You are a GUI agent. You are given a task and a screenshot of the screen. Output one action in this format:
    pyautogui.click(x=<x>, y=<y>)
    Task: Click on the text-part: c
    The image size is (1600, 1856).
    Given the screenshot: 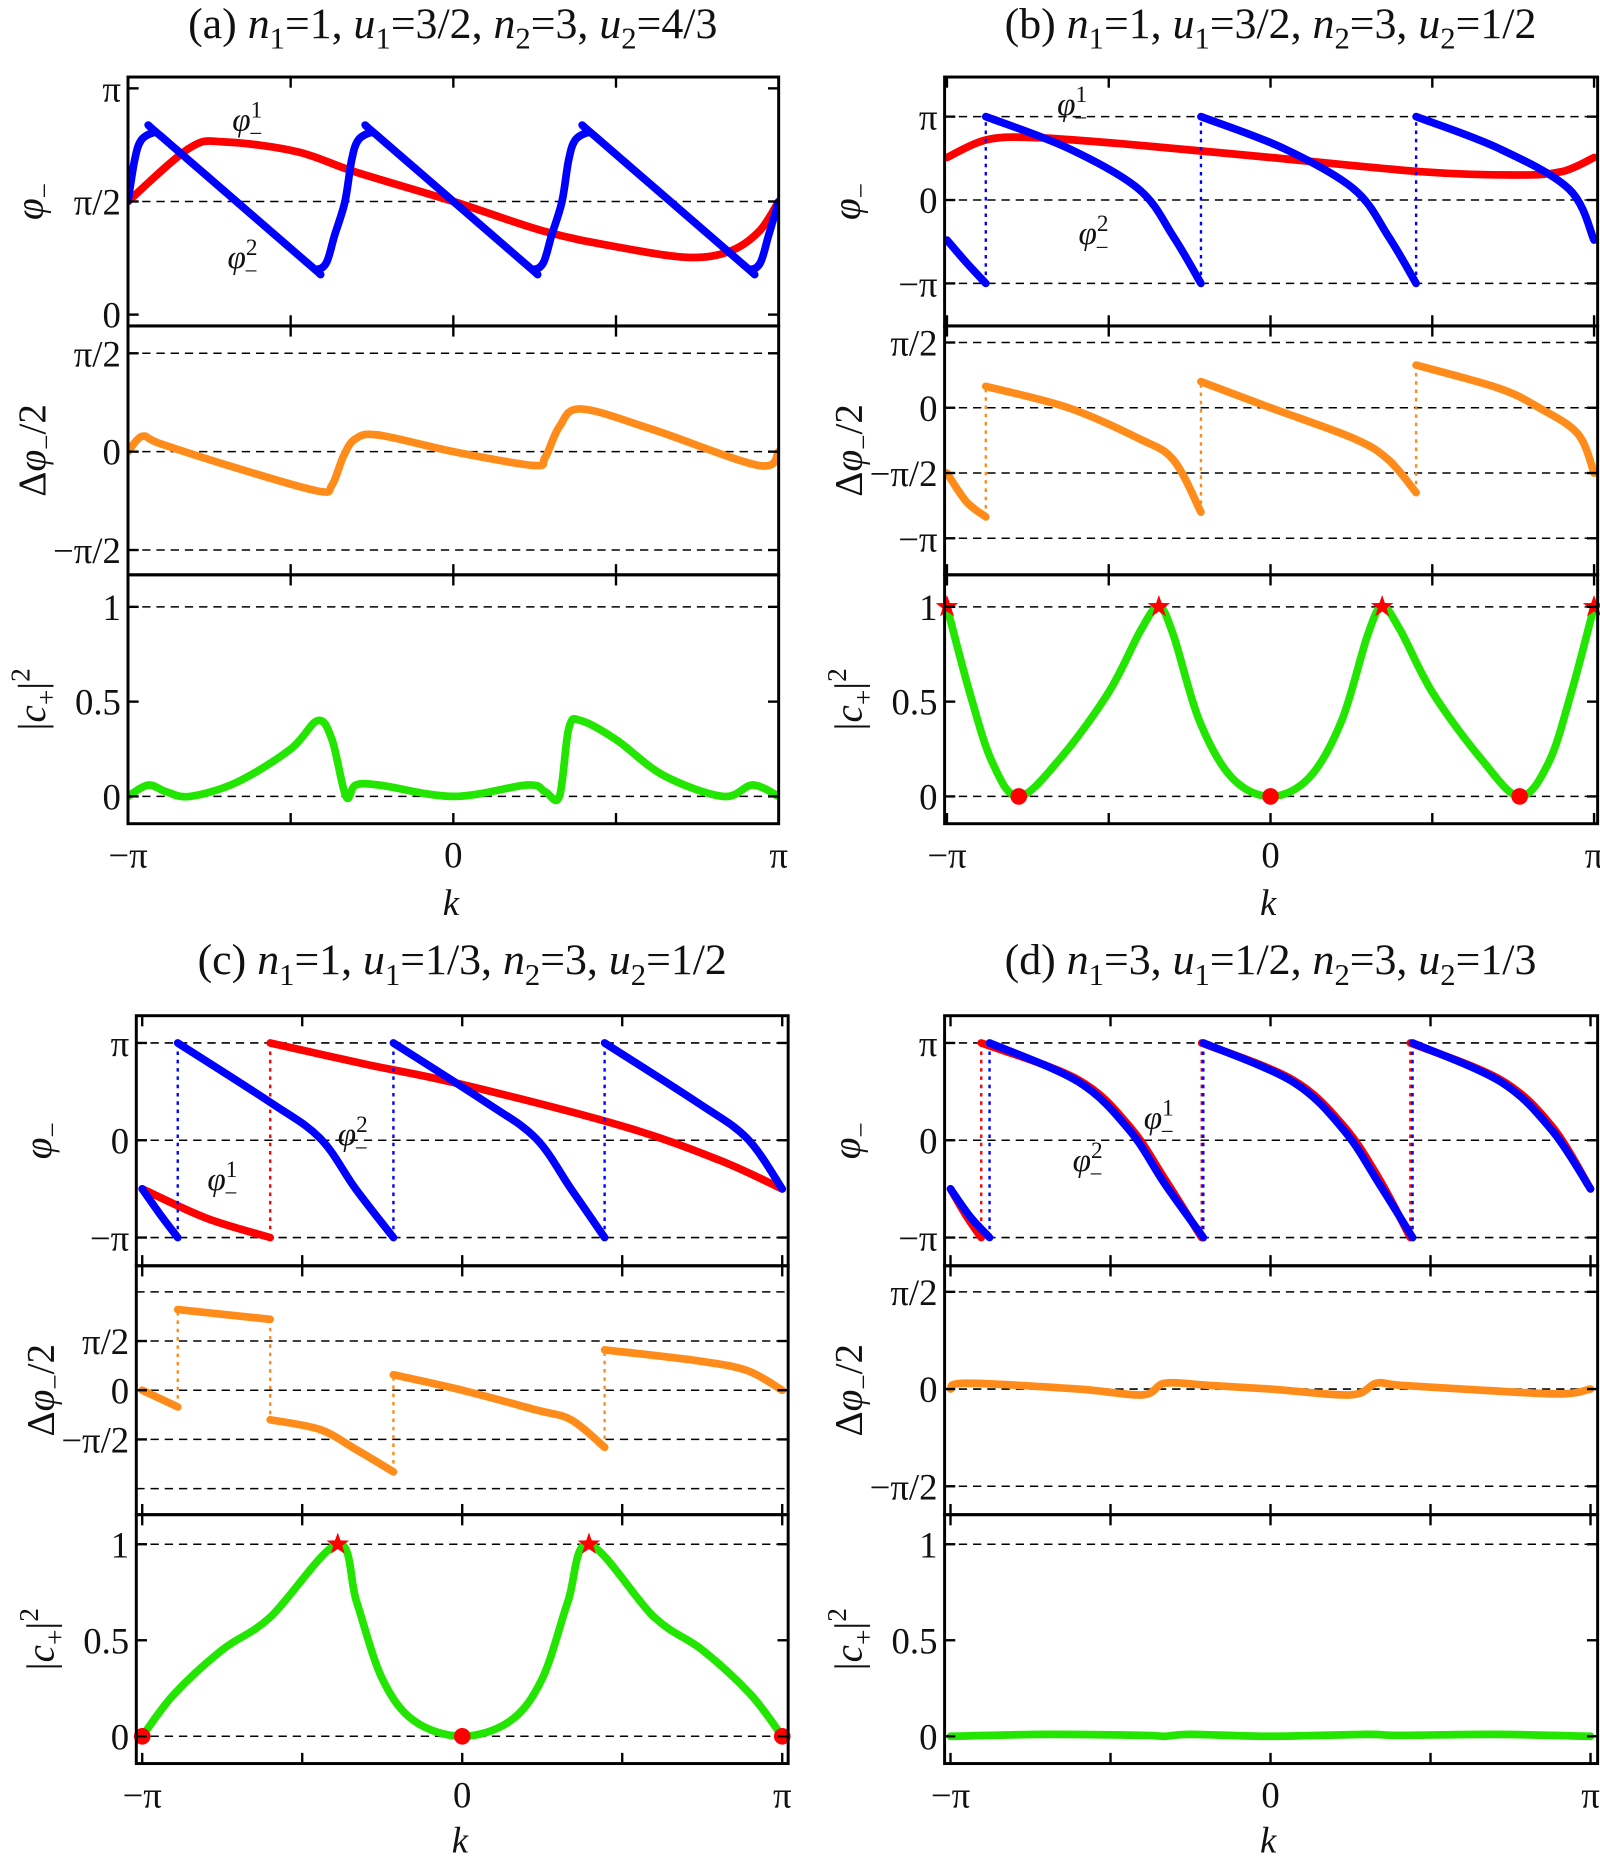 What is the action you would take?
    pyautogui.click(x=40, y=1653)
    